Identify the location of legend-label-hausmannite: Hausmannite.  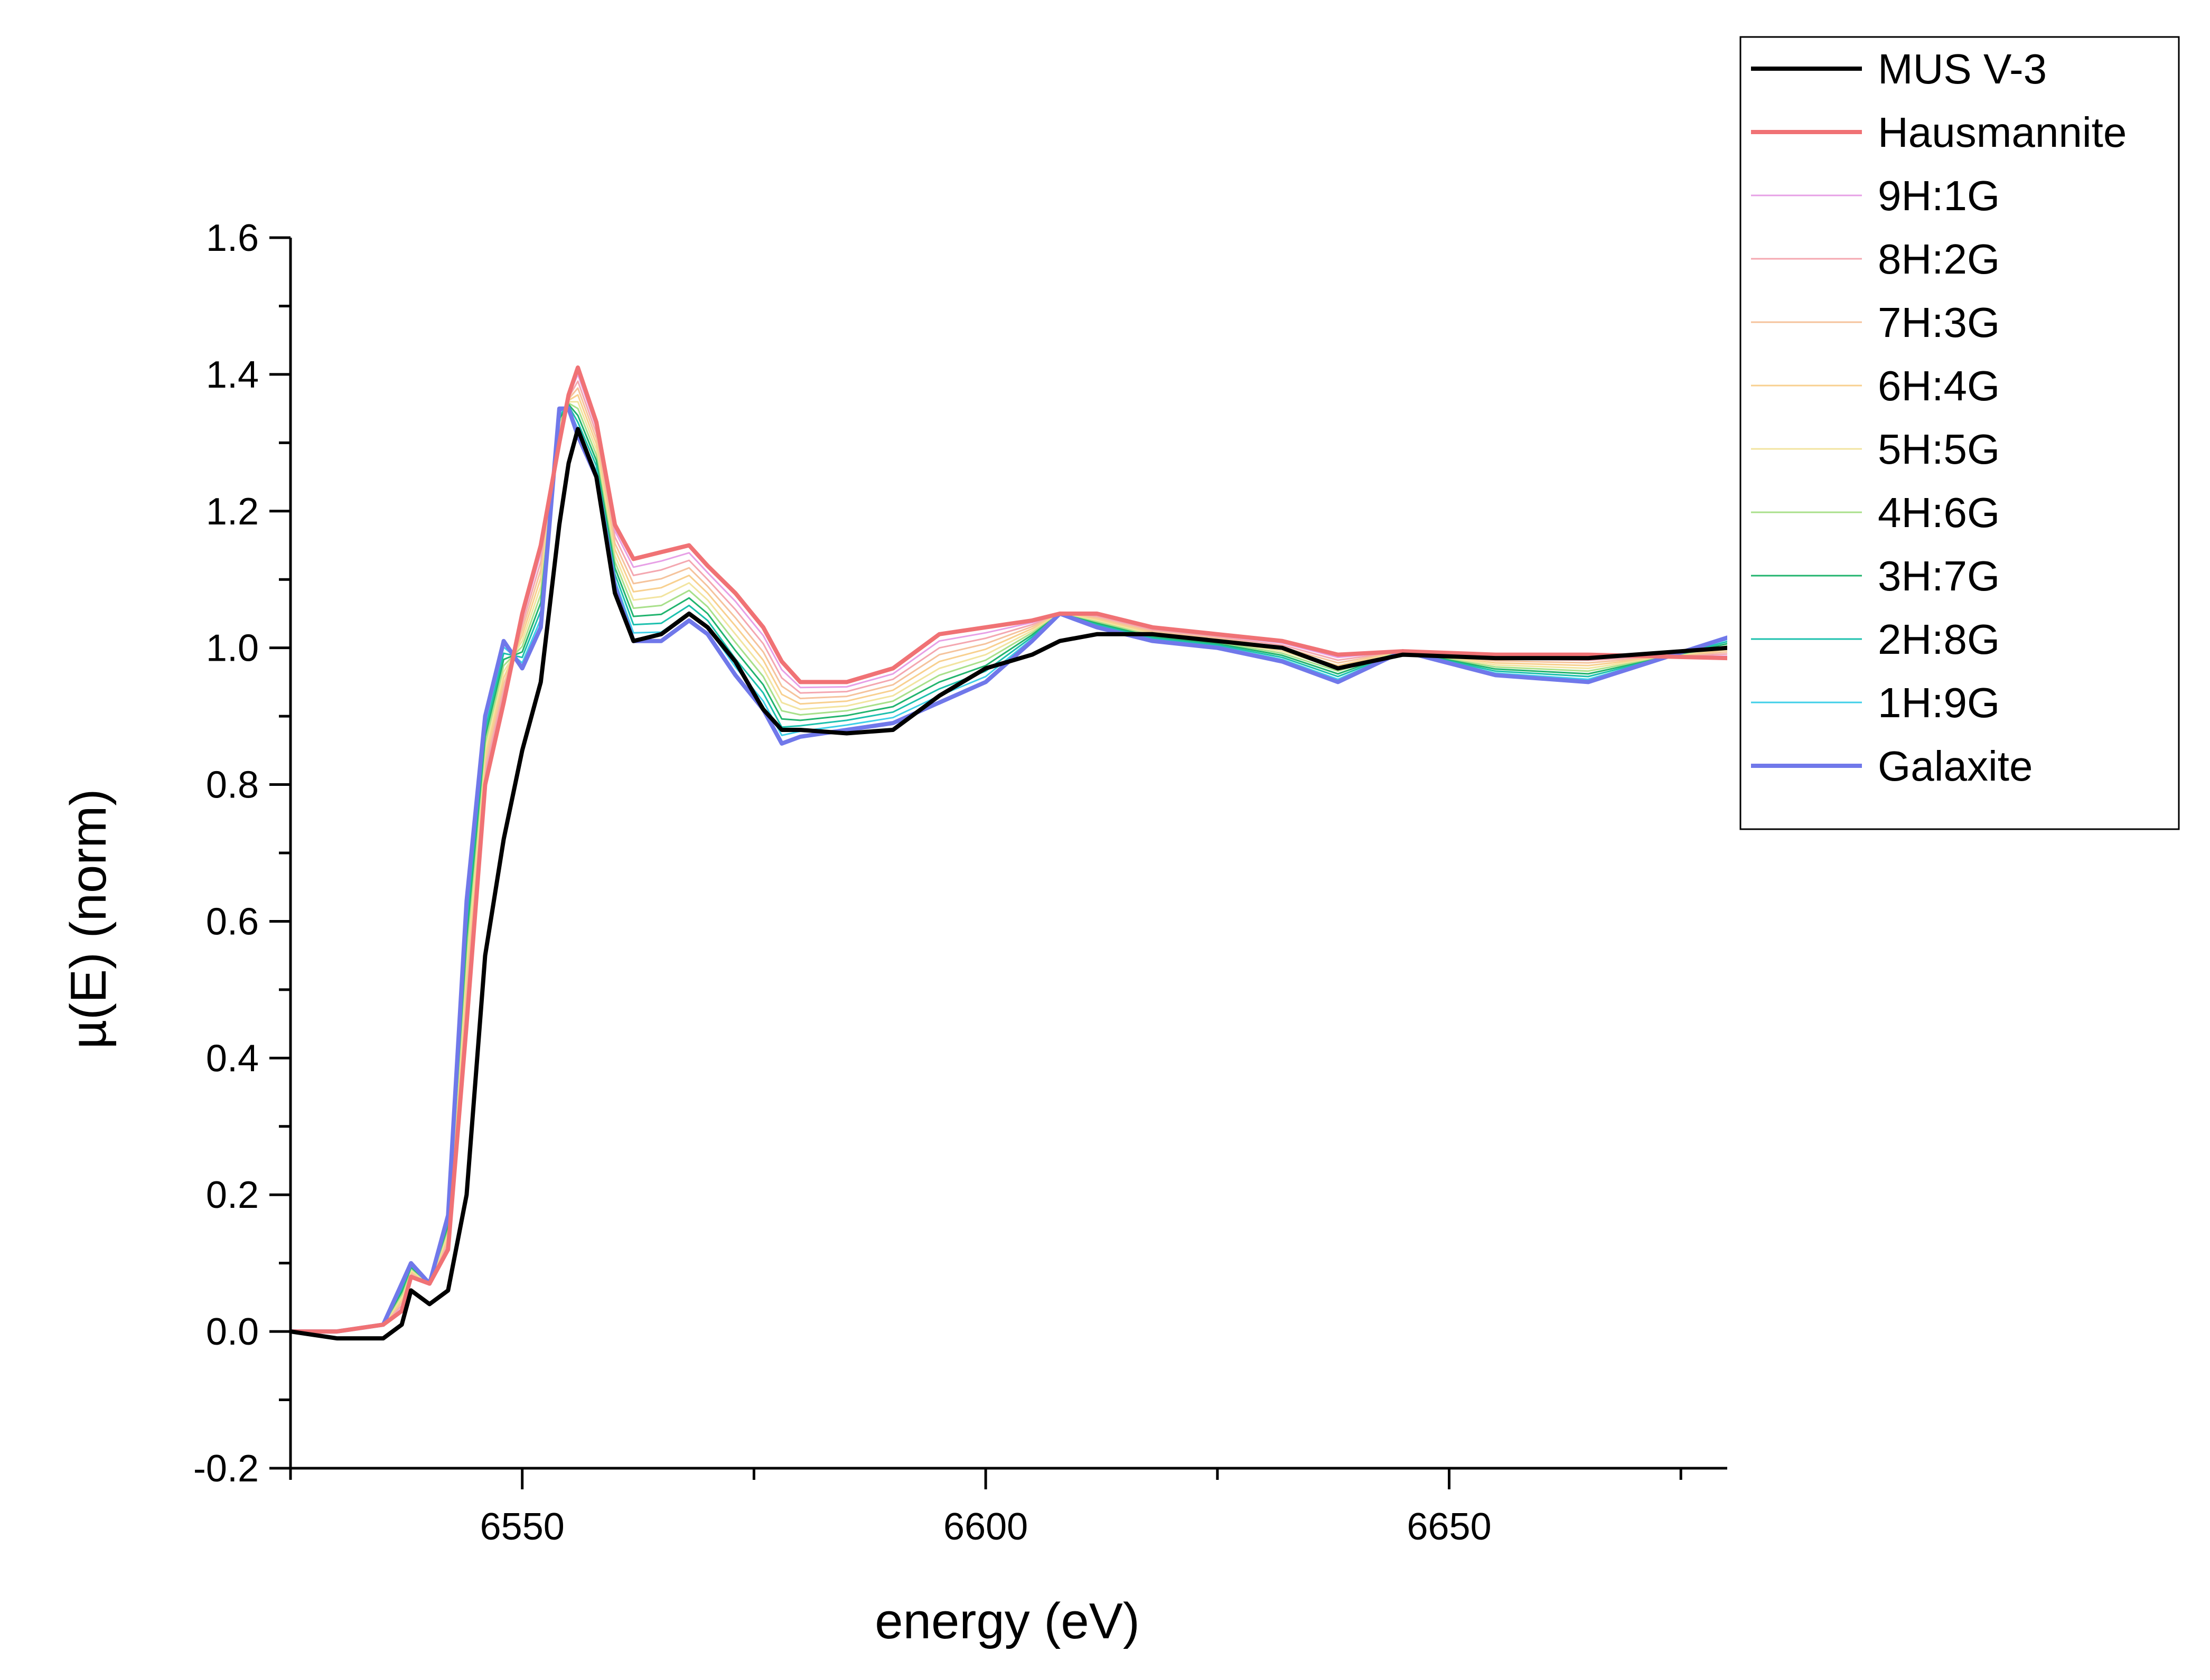
(2002, 132).